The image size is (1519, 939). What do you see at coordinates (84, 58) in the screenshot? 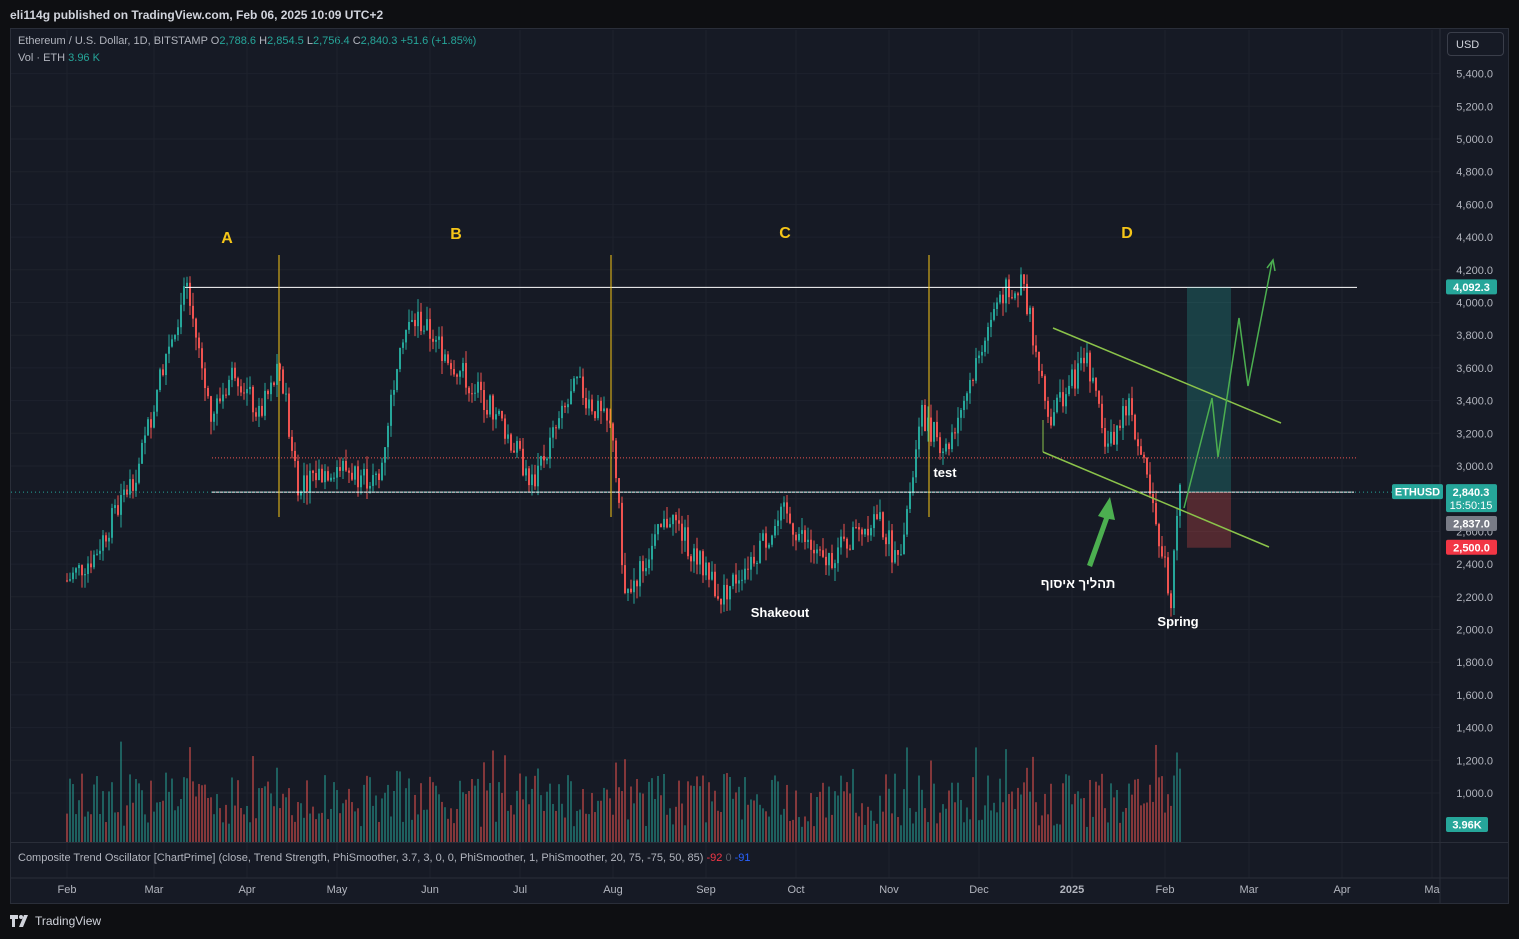
I see `volume-value: 3.96 K` at bounding box center [84, 58].